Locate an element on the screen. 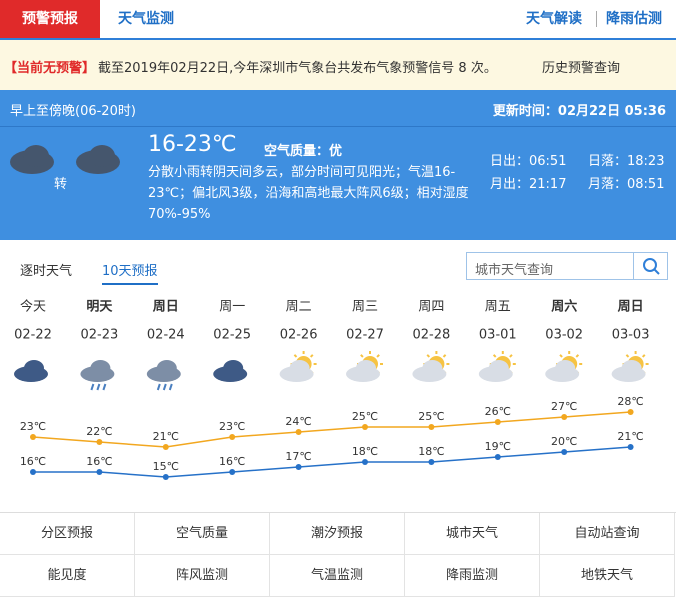 The width and height of the screenshot is (676, 597). weekday: 周五 is located at coordinates (498, 307).